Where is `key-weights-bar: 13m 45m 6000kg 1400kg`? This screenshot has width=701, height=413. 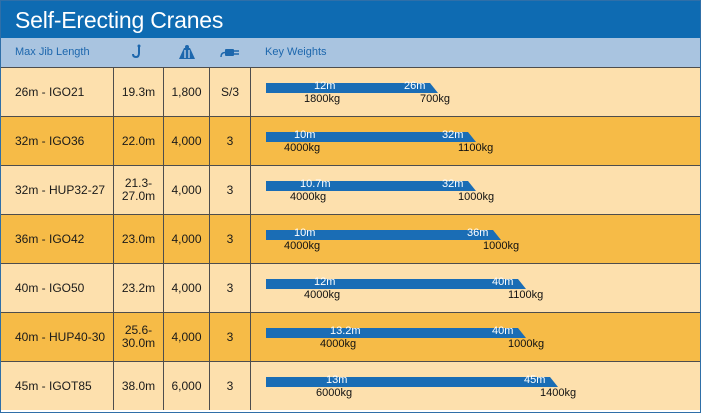 key-weights-bar: 13m 45m 6000kg 1400kg is located at coordinates (421, 386).